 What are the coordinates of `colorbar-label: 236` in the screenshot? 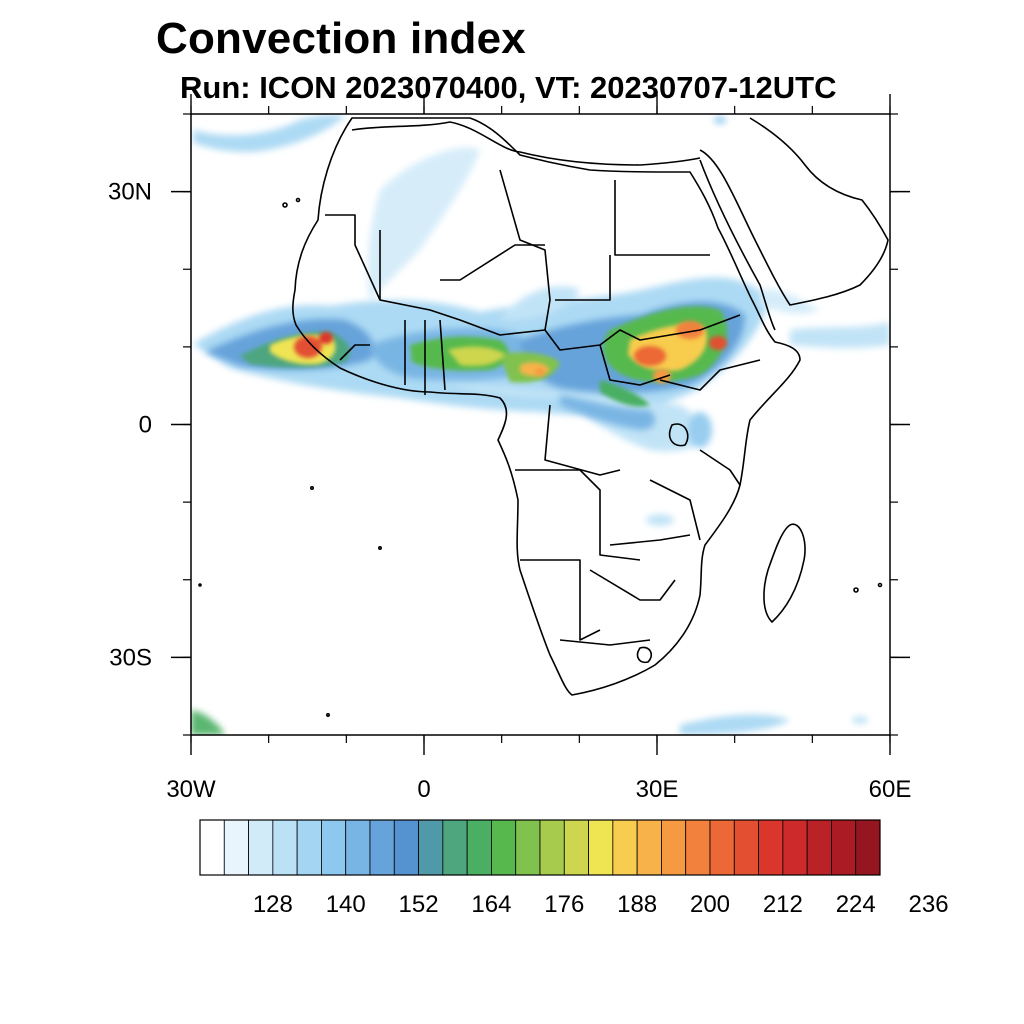 It's located at (929, 904).